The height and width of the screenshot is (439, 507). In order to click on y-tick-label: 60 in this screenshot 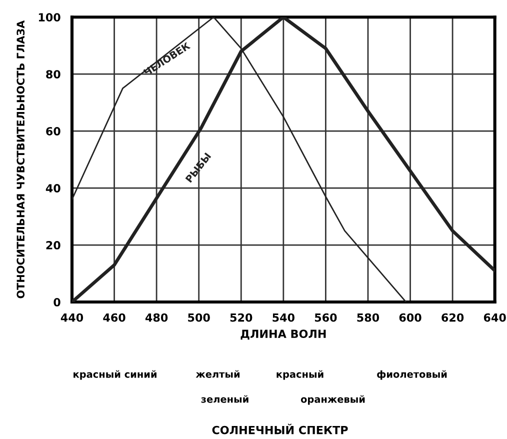, I will do `click(53, 131)`.